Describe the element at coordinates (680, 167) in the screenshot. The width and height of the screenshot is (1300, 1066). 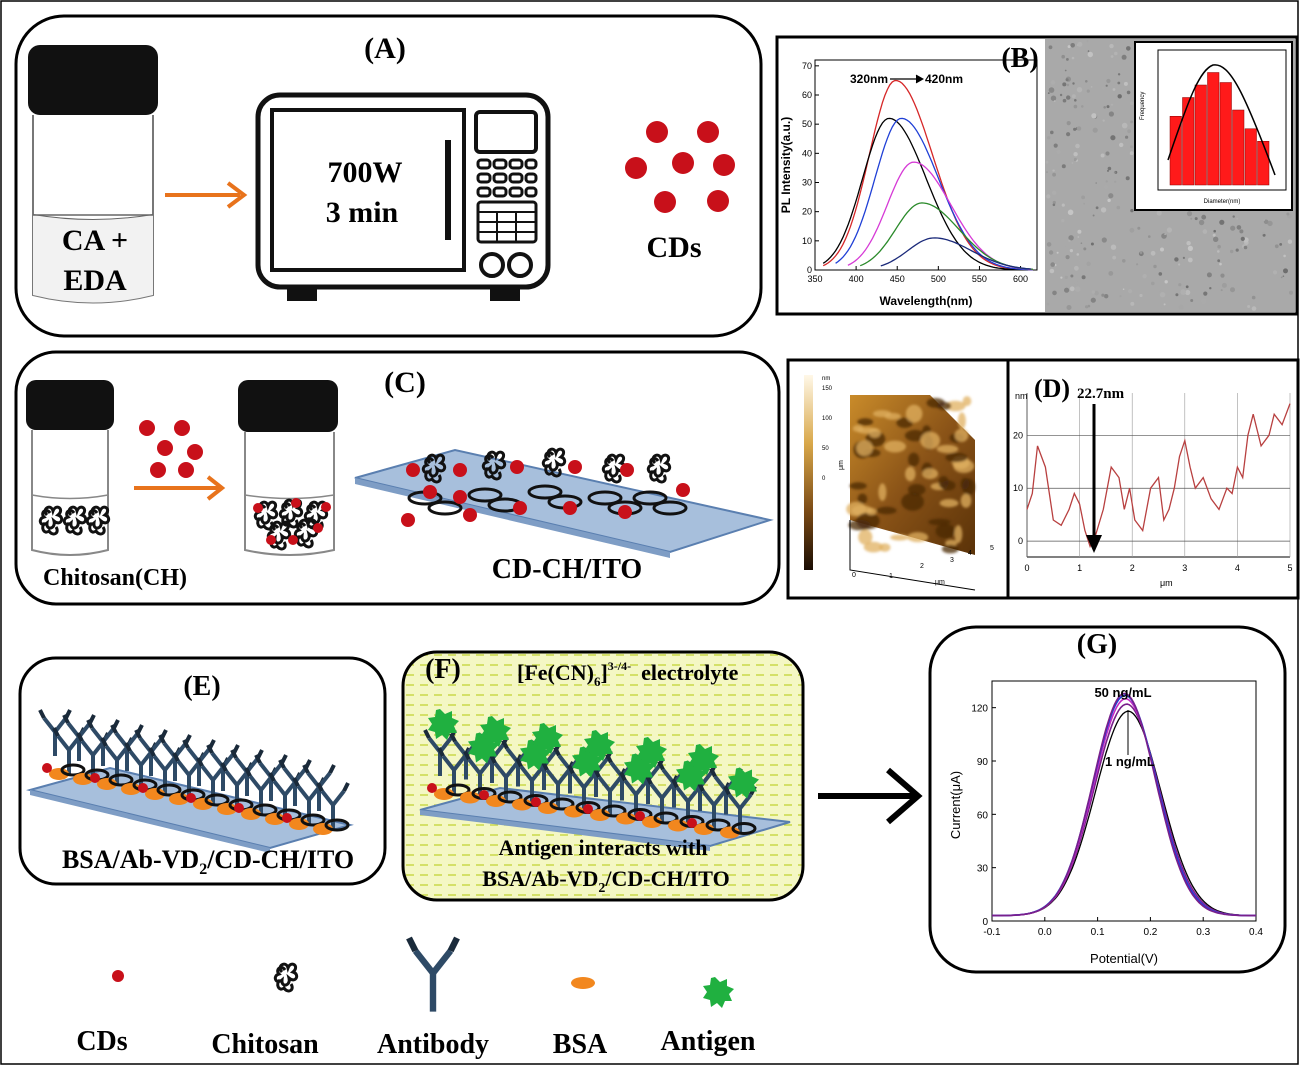
I see `cds-cluster` at that location.